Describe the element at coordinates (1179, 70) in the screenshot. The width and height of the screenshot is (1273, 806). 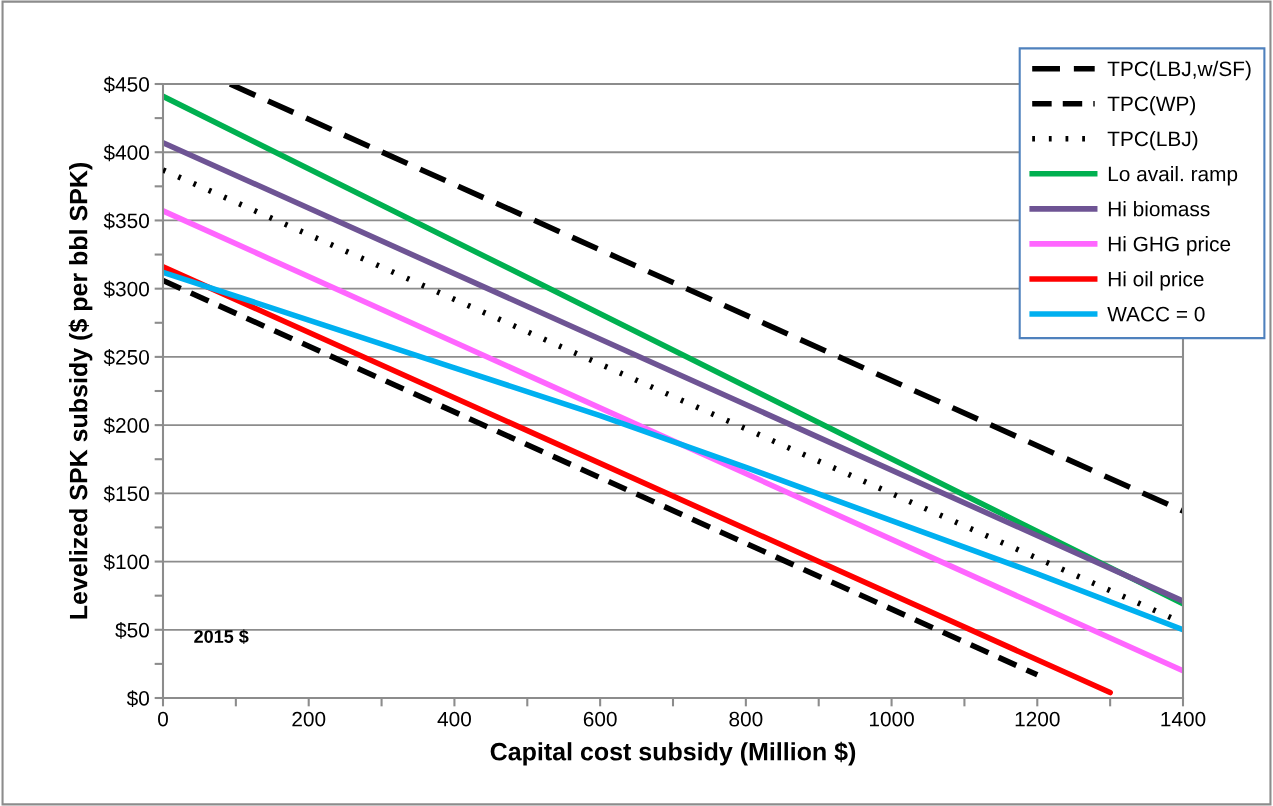
I see `legend-label: TPC(LBJ,w/SF)` at that location.